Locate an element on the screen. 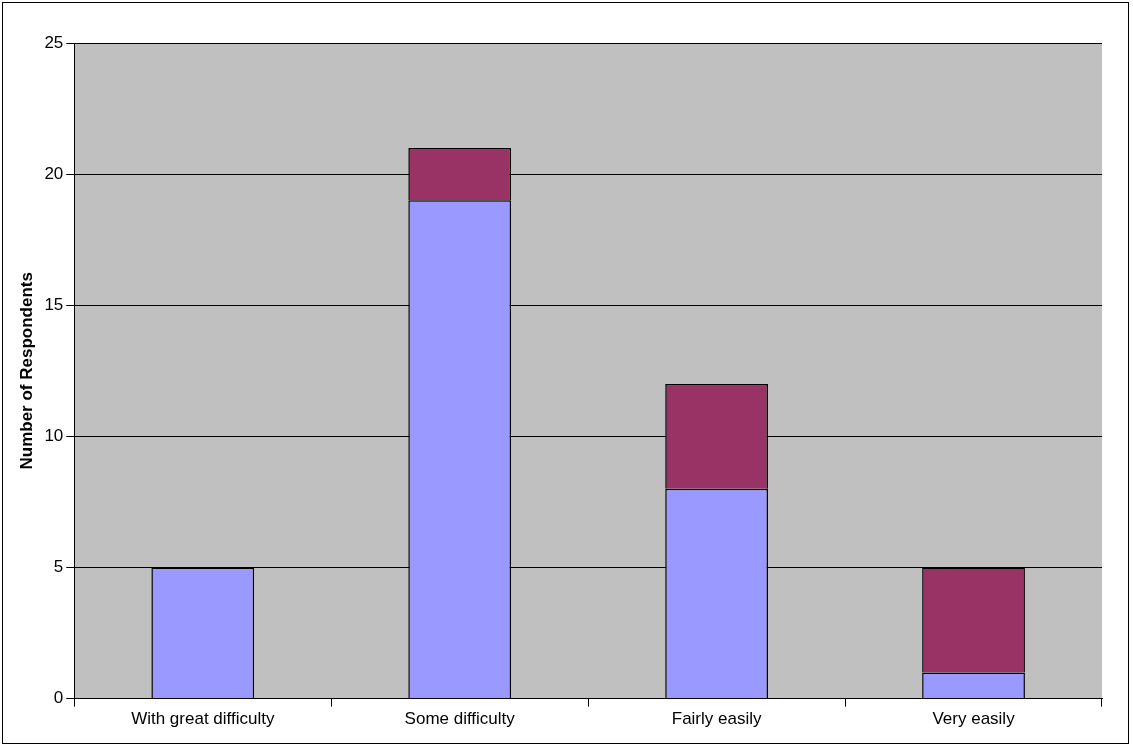  y-tick-label: 20 is located at coordinates (54, 173).